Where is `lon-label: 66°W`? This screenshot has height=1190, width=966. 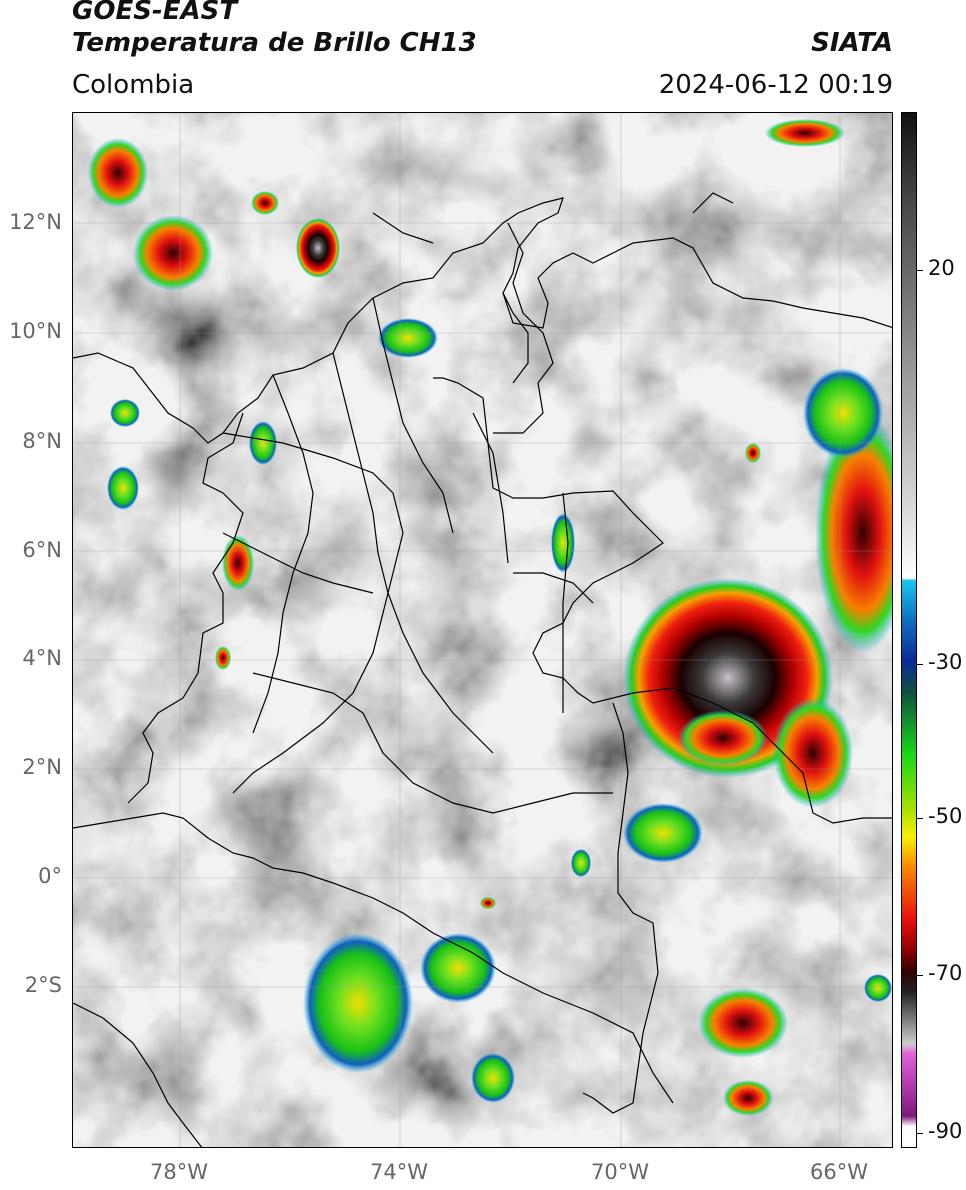
lon-label: 66°W is located at coordinates (839, 1172).